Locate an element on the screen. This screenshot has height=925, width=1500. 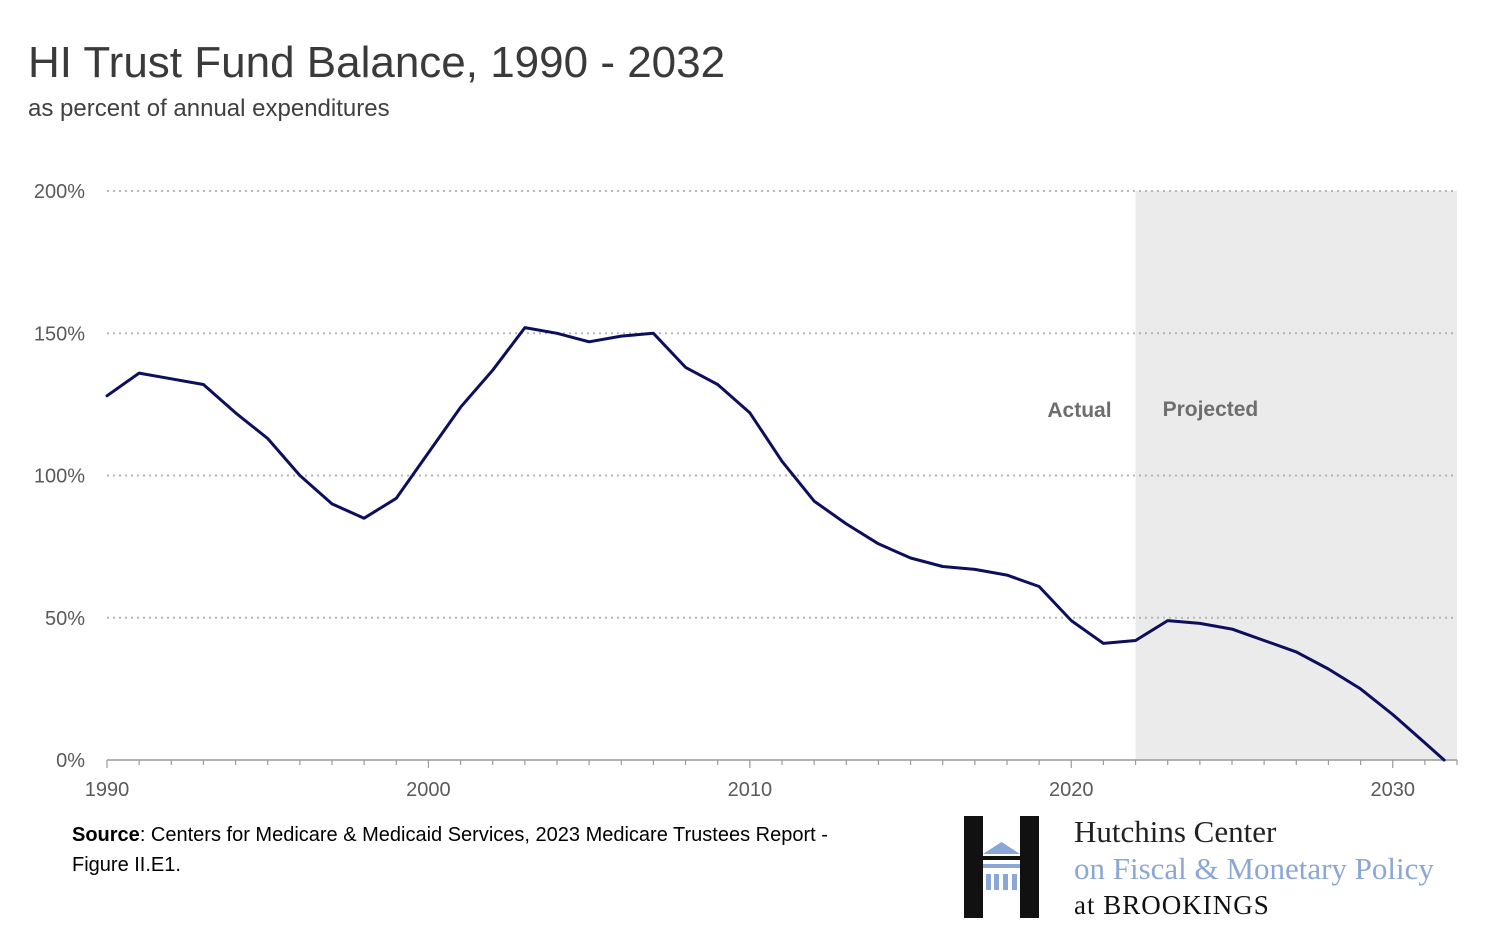
y-tick-label: 100% is located at coordinates (59, 477).